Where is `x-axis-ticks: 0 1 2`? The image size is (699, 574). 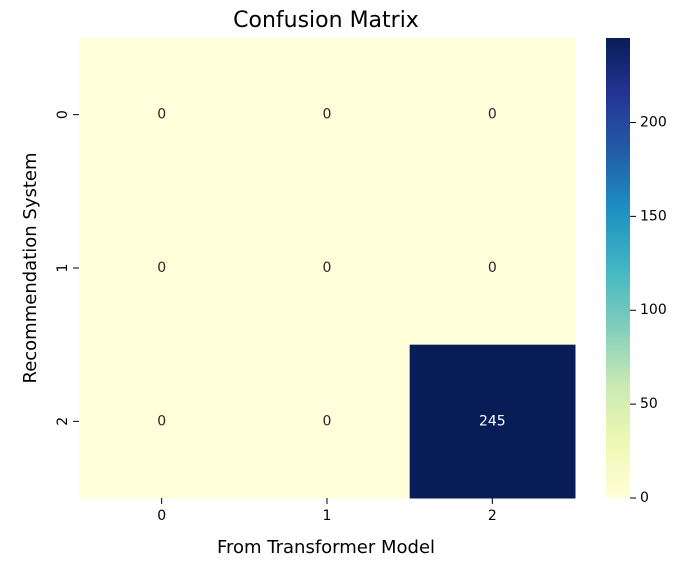
x-axis-ticks: 0 1 2 is located at coordinates (327, 511).